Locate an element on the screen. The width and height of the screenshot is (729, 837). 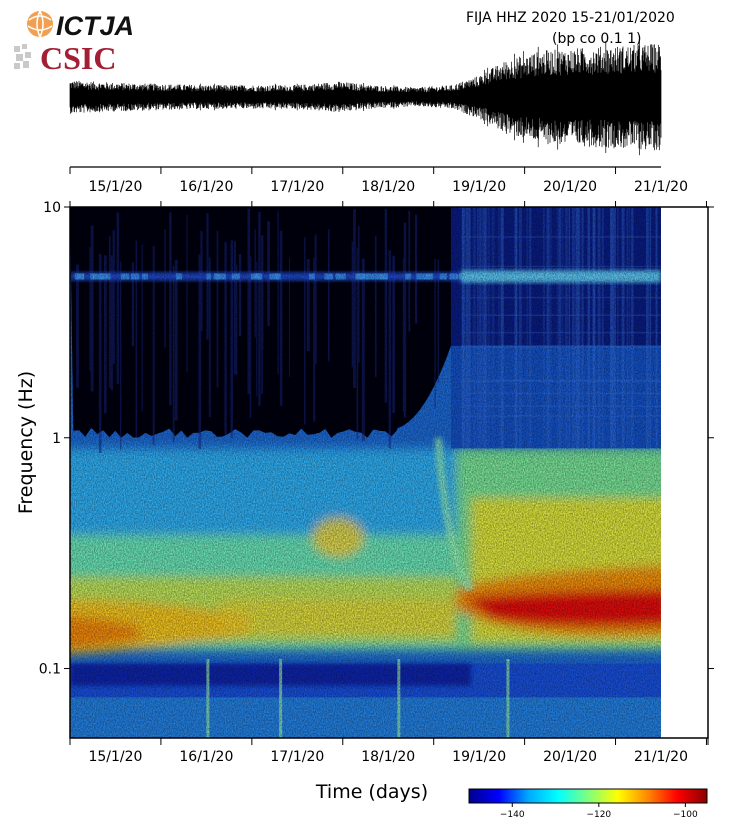
seismogram-tick-label: 15/1/20 is located at coordinates (115, 187).